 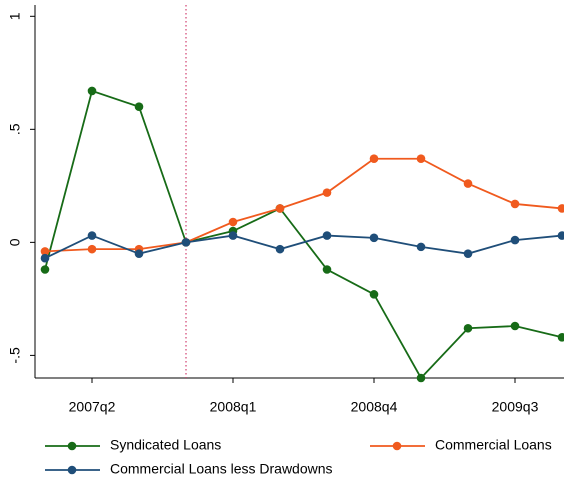 I want to click on y-tick-label: .5, so click(x=15, y=129).